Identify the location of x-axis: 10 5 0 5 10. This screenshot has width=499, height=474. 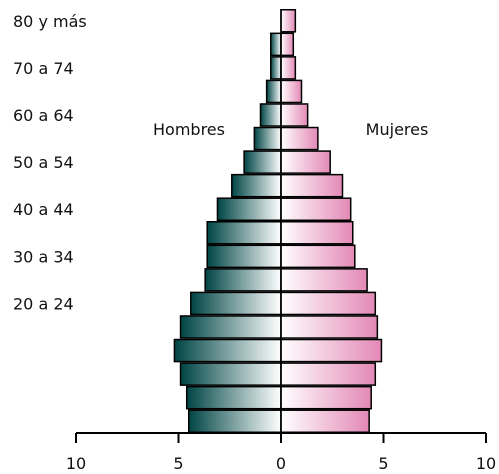
(281, 452).